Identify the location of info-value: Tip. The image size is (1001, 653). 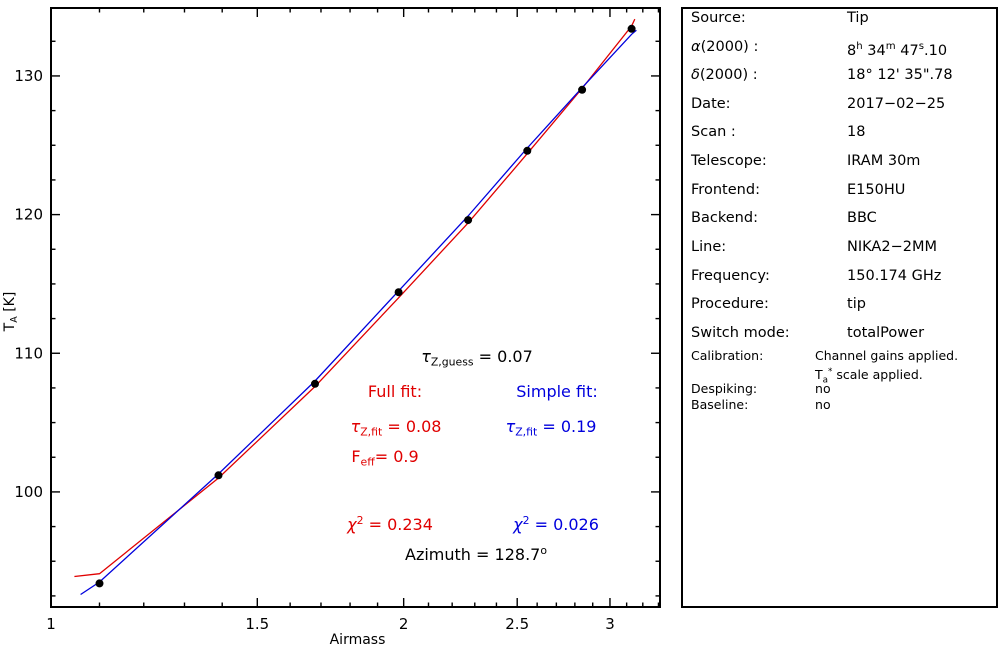
(858, 18).